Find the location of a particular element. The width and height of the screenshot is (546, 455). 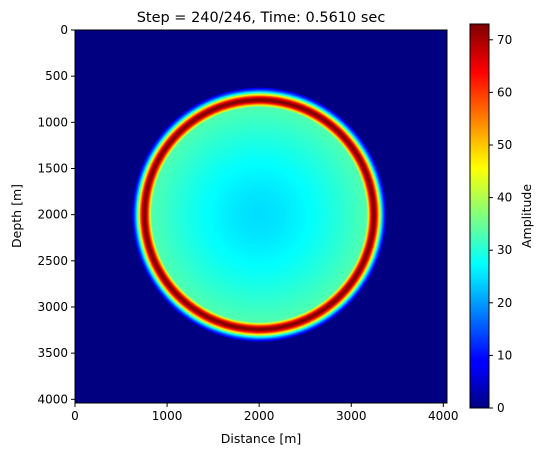

x-axis: 0 1000 2000 3000 4000 is located at coordinates (265, 413).